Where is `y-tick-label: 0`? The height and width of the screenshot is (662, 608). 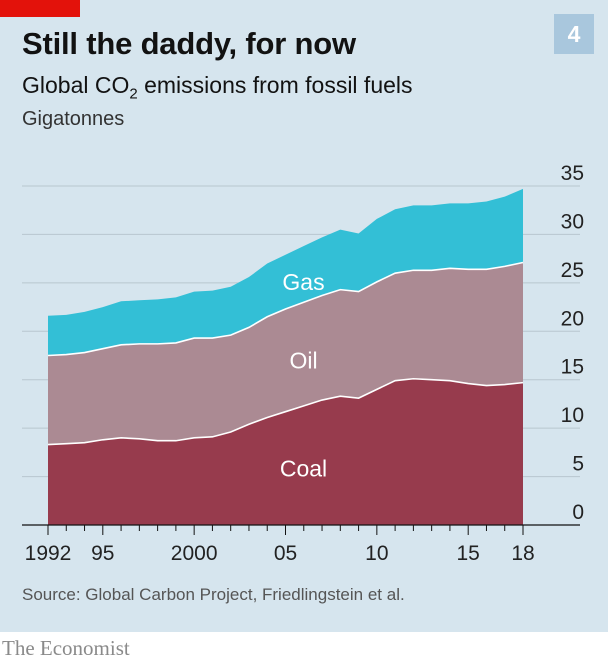
y-tick-label: 0 is located at coordinates (578, 512).